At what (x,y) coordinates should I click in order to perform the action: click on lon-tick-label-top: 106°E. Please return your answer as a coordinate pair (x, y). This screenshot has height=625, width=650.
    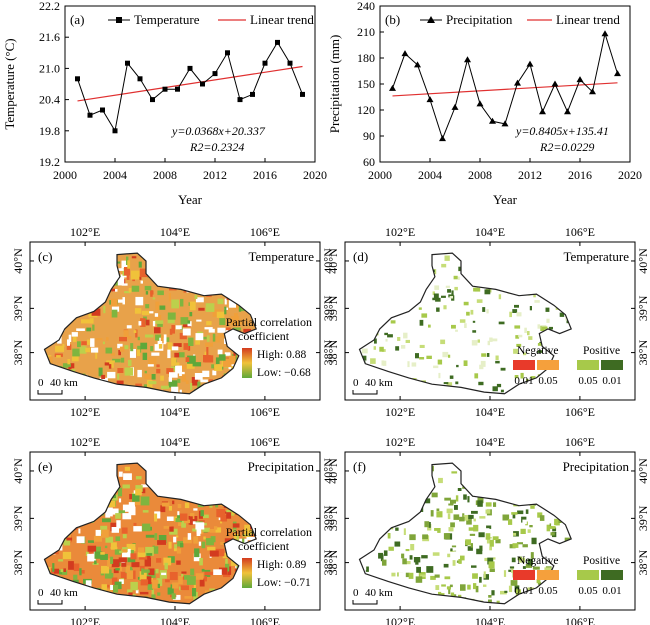
    Looking at the image, I should click on (265, 232).